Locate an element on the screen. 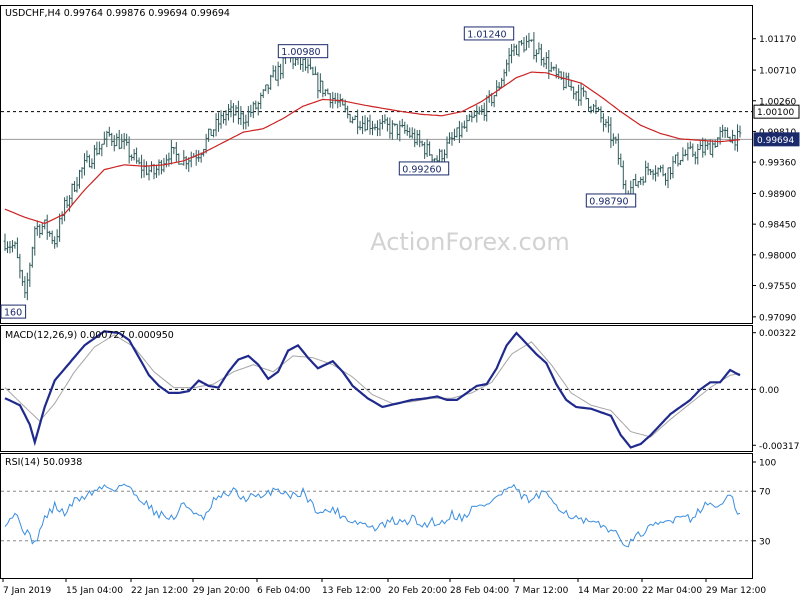 The image size is (800, 600). level-price-tag: 1.00100 is located at coordinates (776, 111).